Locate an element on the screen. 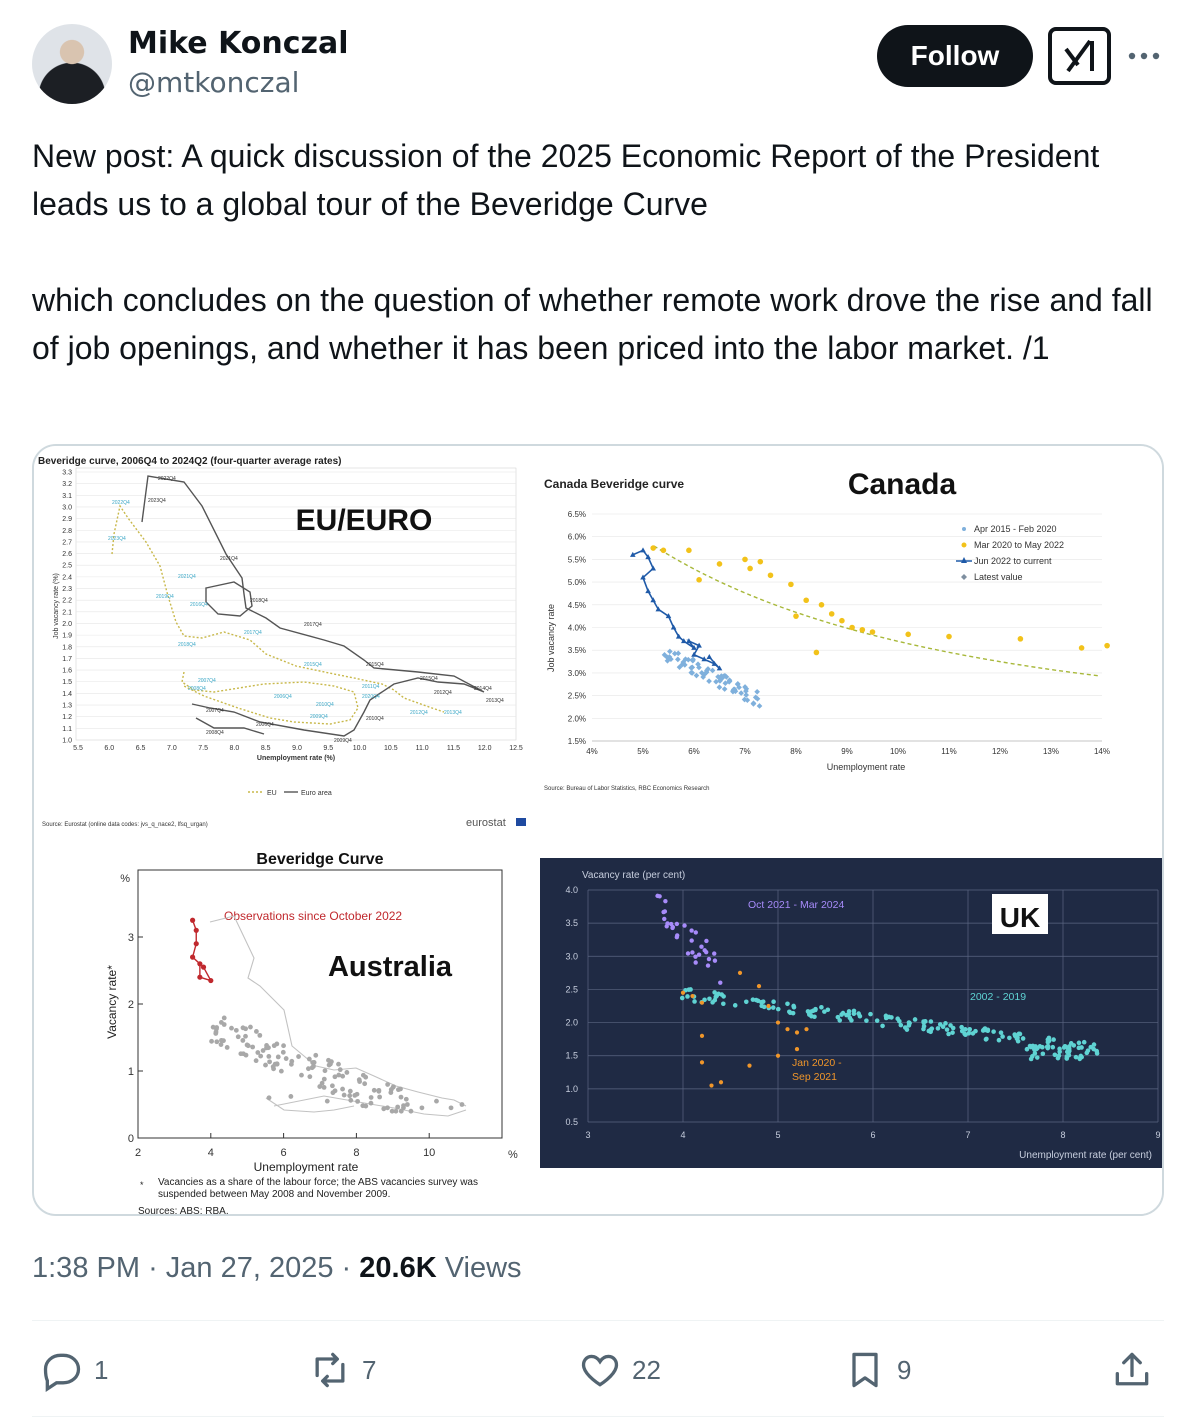 The height and width of the screenshot is (1420, 1196). repost-button: 7 is located at coordinates (342, 1370).